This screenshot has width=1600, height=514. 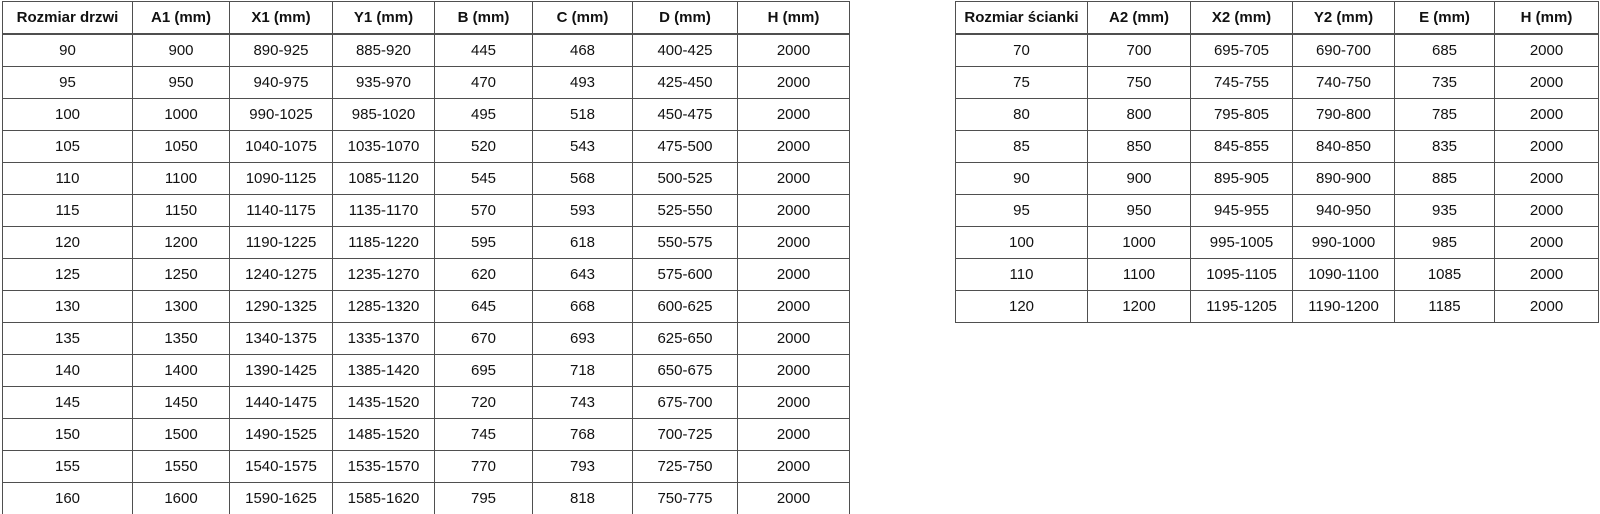 What do you see at coordinates (281, 114) in the screenshot?
I see `table-cell: 990-1025` at bounding box center [281, 114].